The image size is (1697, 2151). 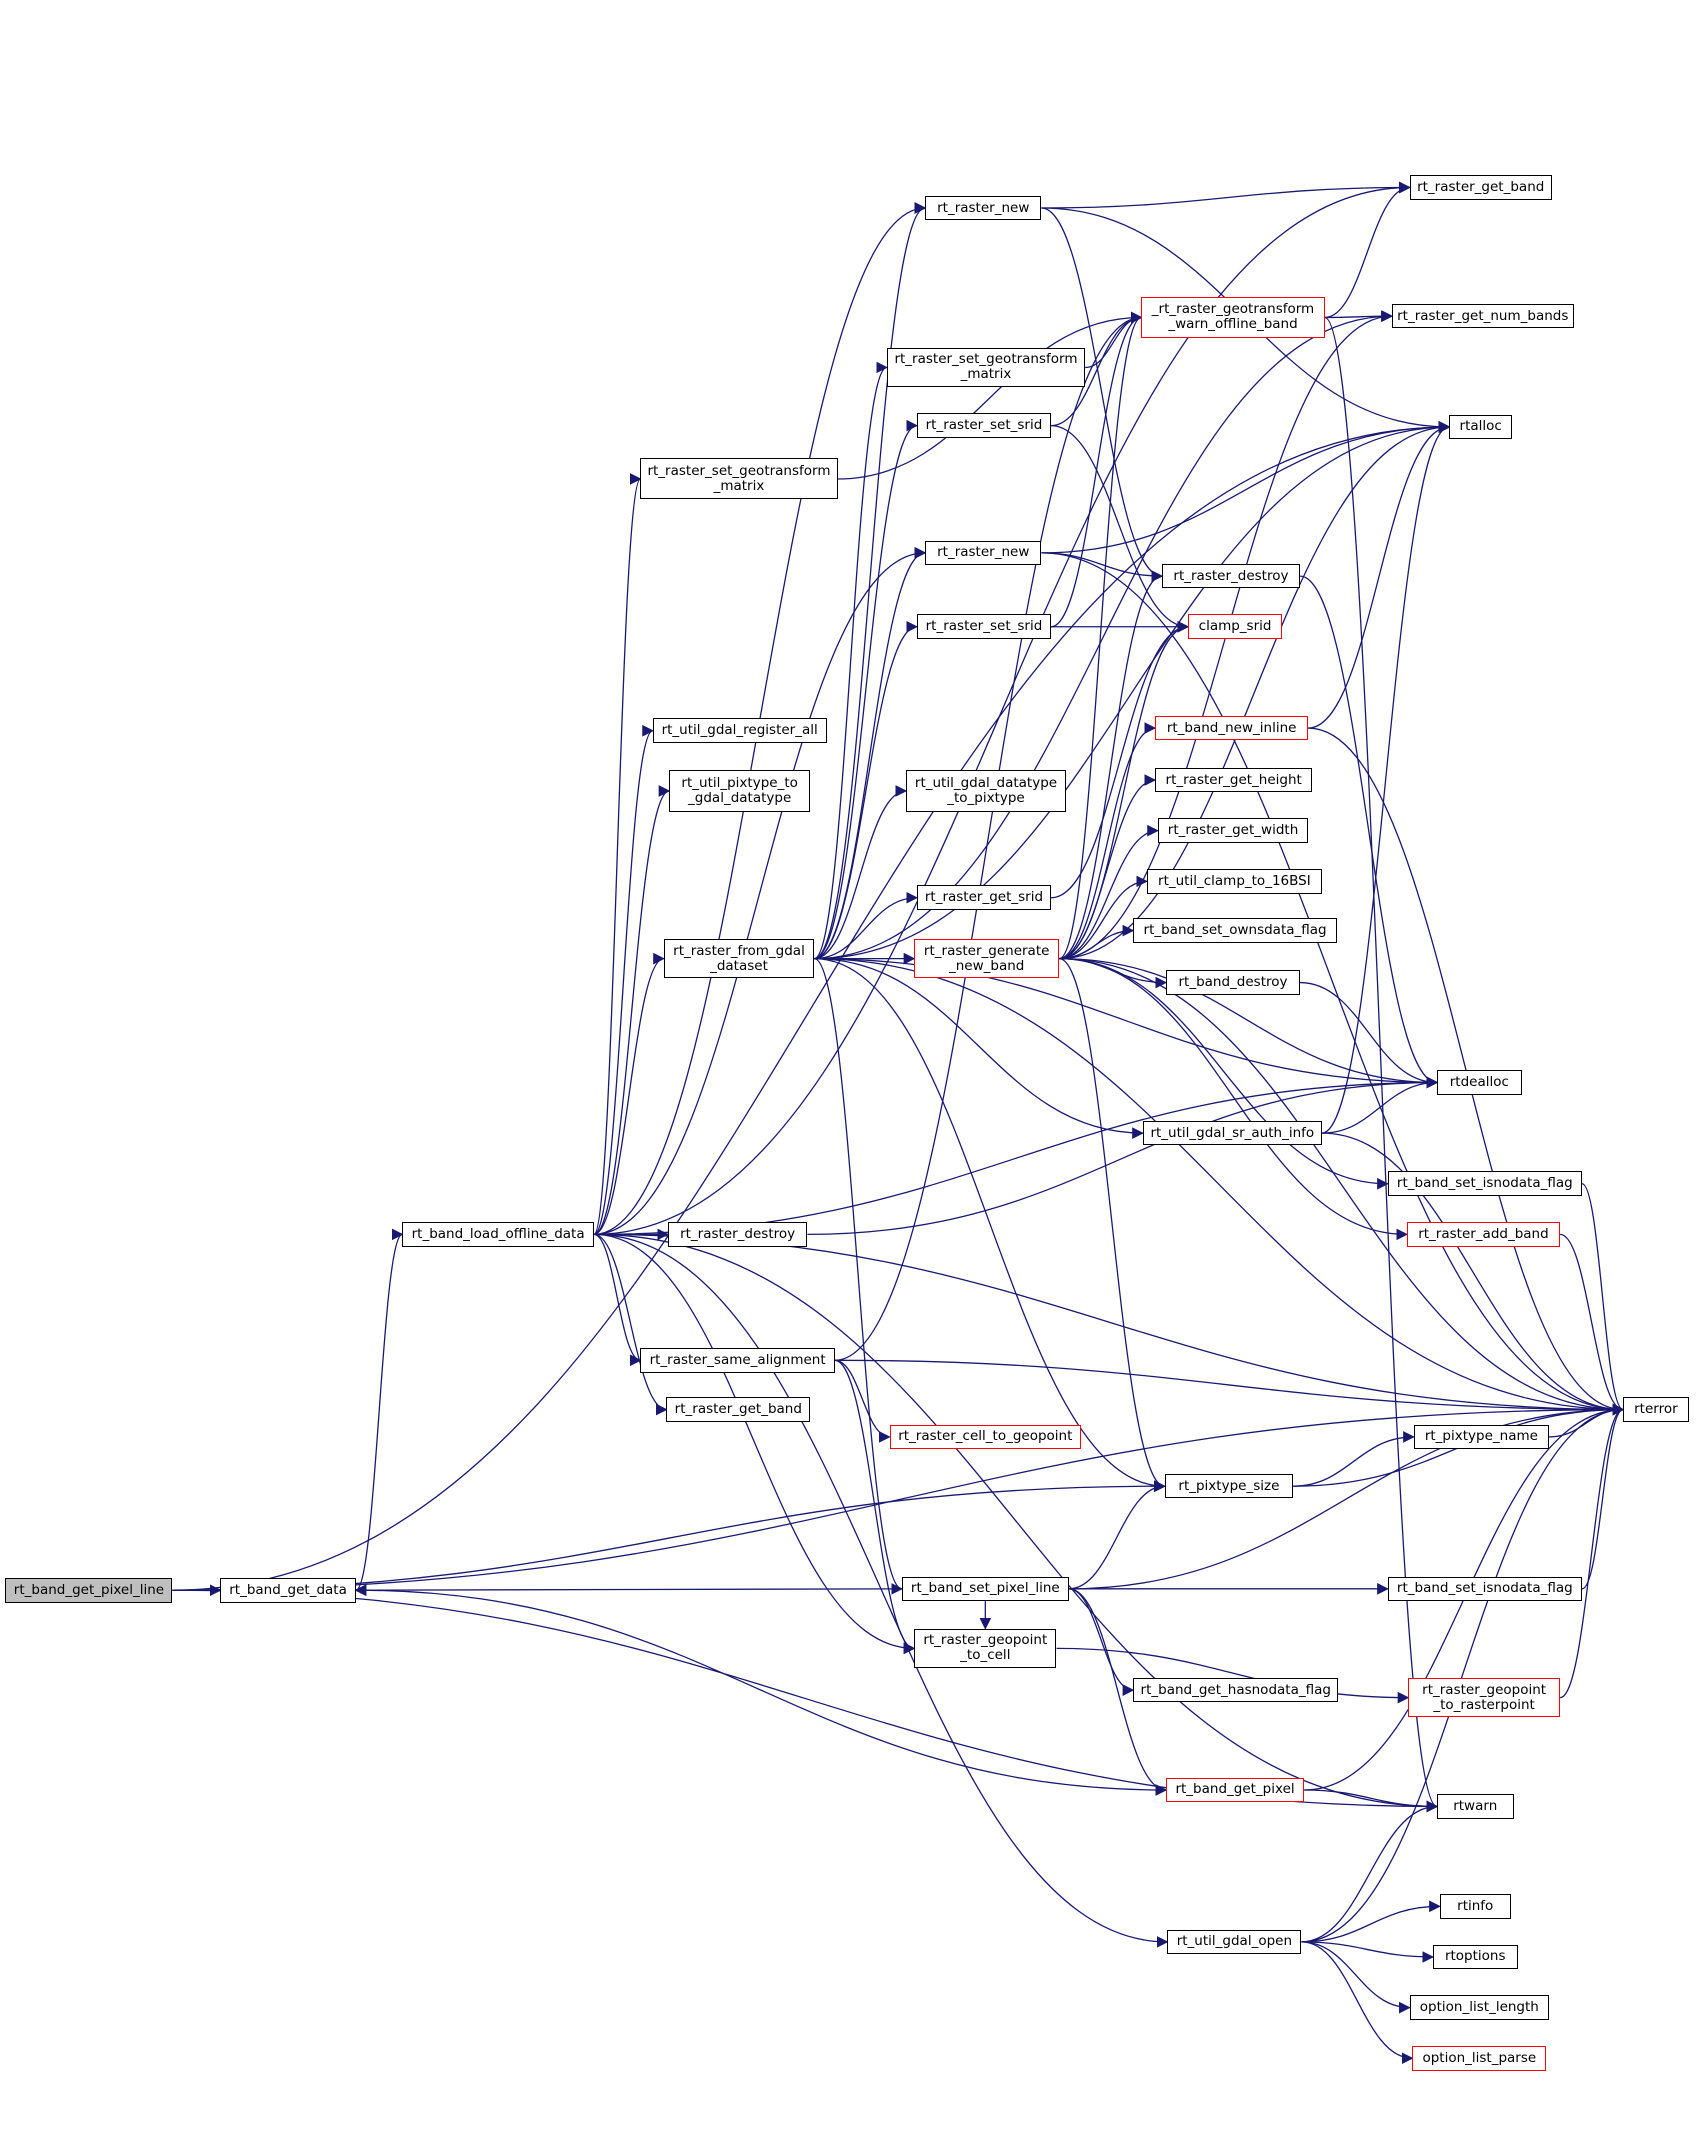 I want to click on function-node-clamp-srid: clamp_srid, so click(x=1235, y=627).